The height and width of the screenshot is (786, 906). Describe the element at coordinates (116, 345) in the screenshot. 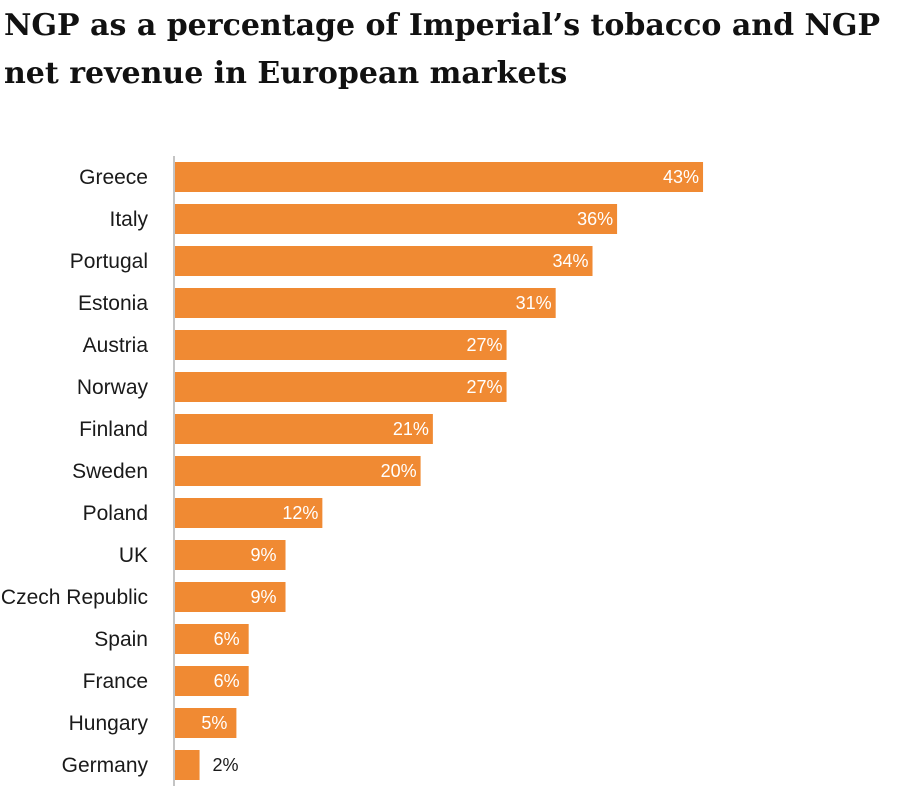

I see `category-label: Austria` at that location.